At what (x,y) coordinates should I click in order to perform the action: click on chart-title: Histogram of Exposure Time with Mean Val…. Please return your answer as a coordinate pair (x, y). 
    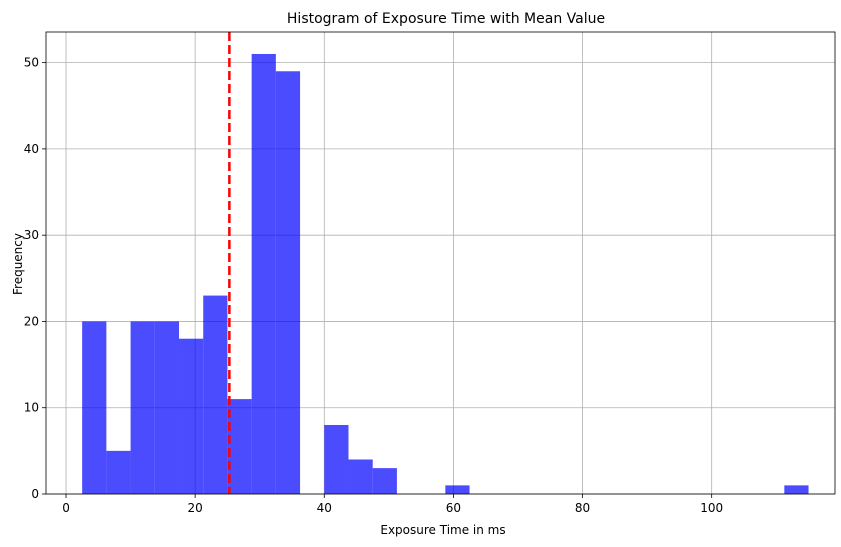
    Looking at the image, I should click on (446, 19).